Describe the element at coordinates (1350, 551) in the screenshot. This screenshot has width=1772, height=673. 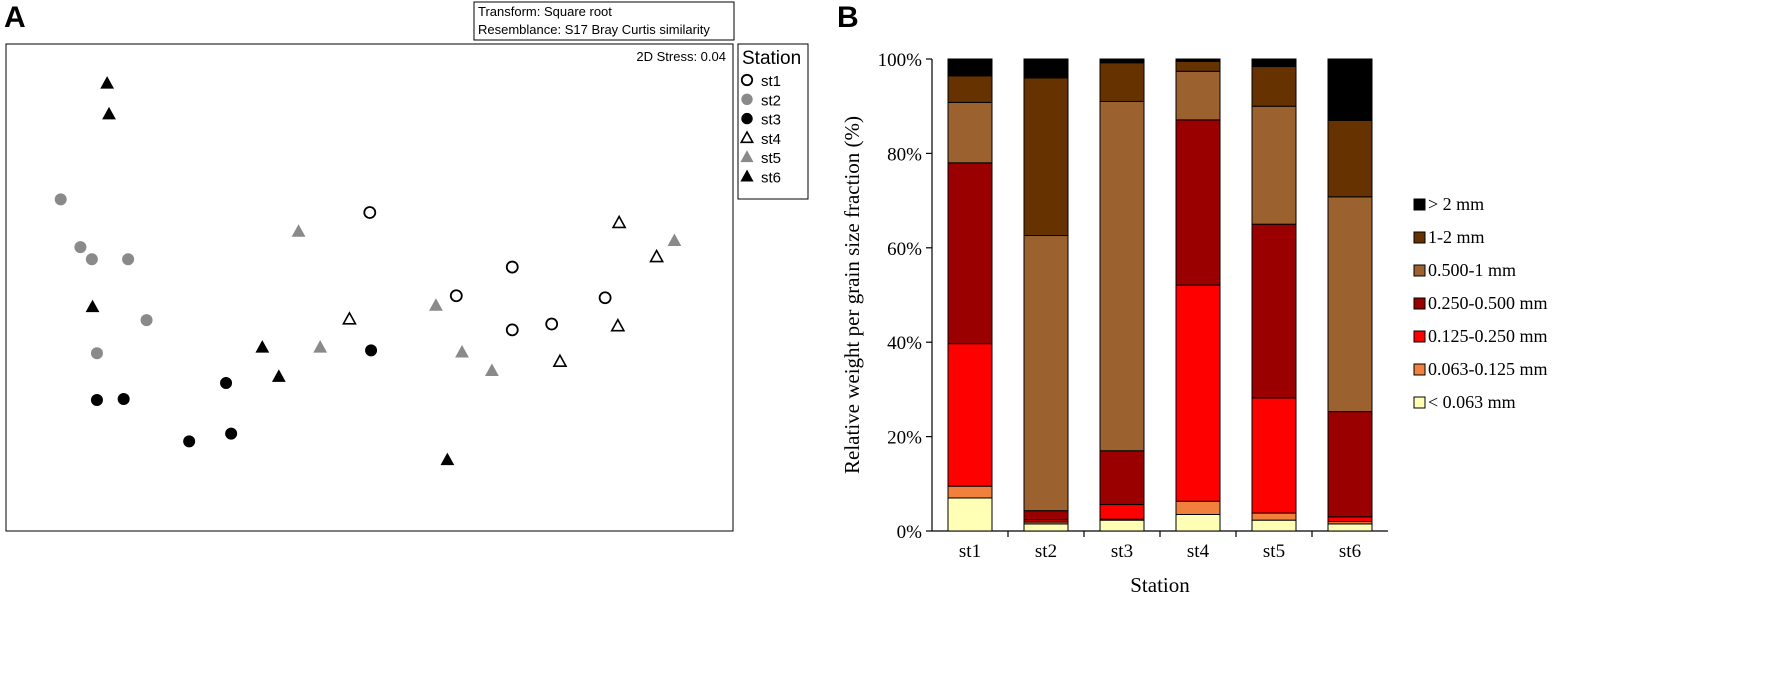
I see `x-tick-label-st6: st6` at that location.